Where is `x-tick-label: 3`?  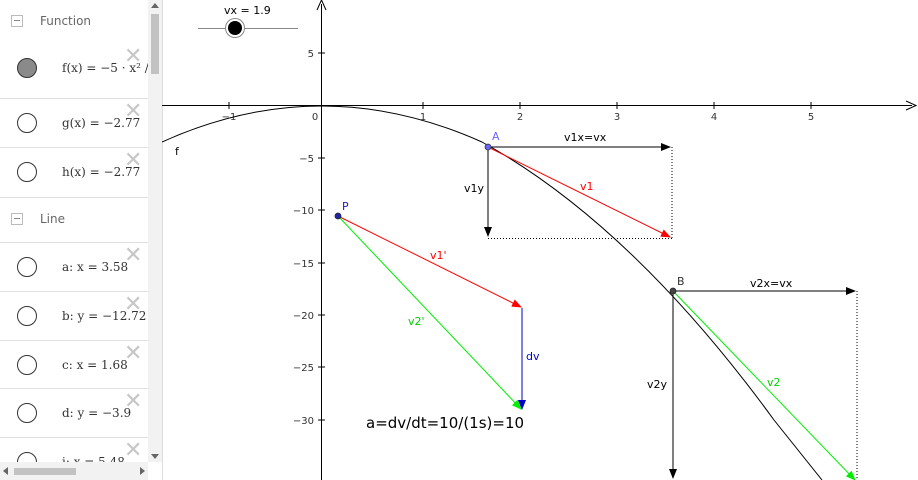
x-tick-label: 3 is located at coordinates (617, 117).